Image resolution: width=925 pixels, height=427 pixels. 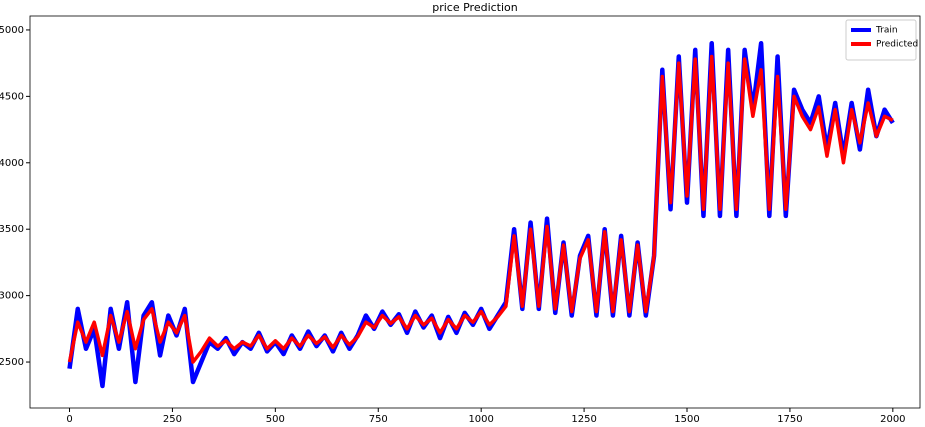 What do you see at coordinates (583, 418) in the screenshot?
I see `x-tick-label: 1250` at bounding box center [583, 418].